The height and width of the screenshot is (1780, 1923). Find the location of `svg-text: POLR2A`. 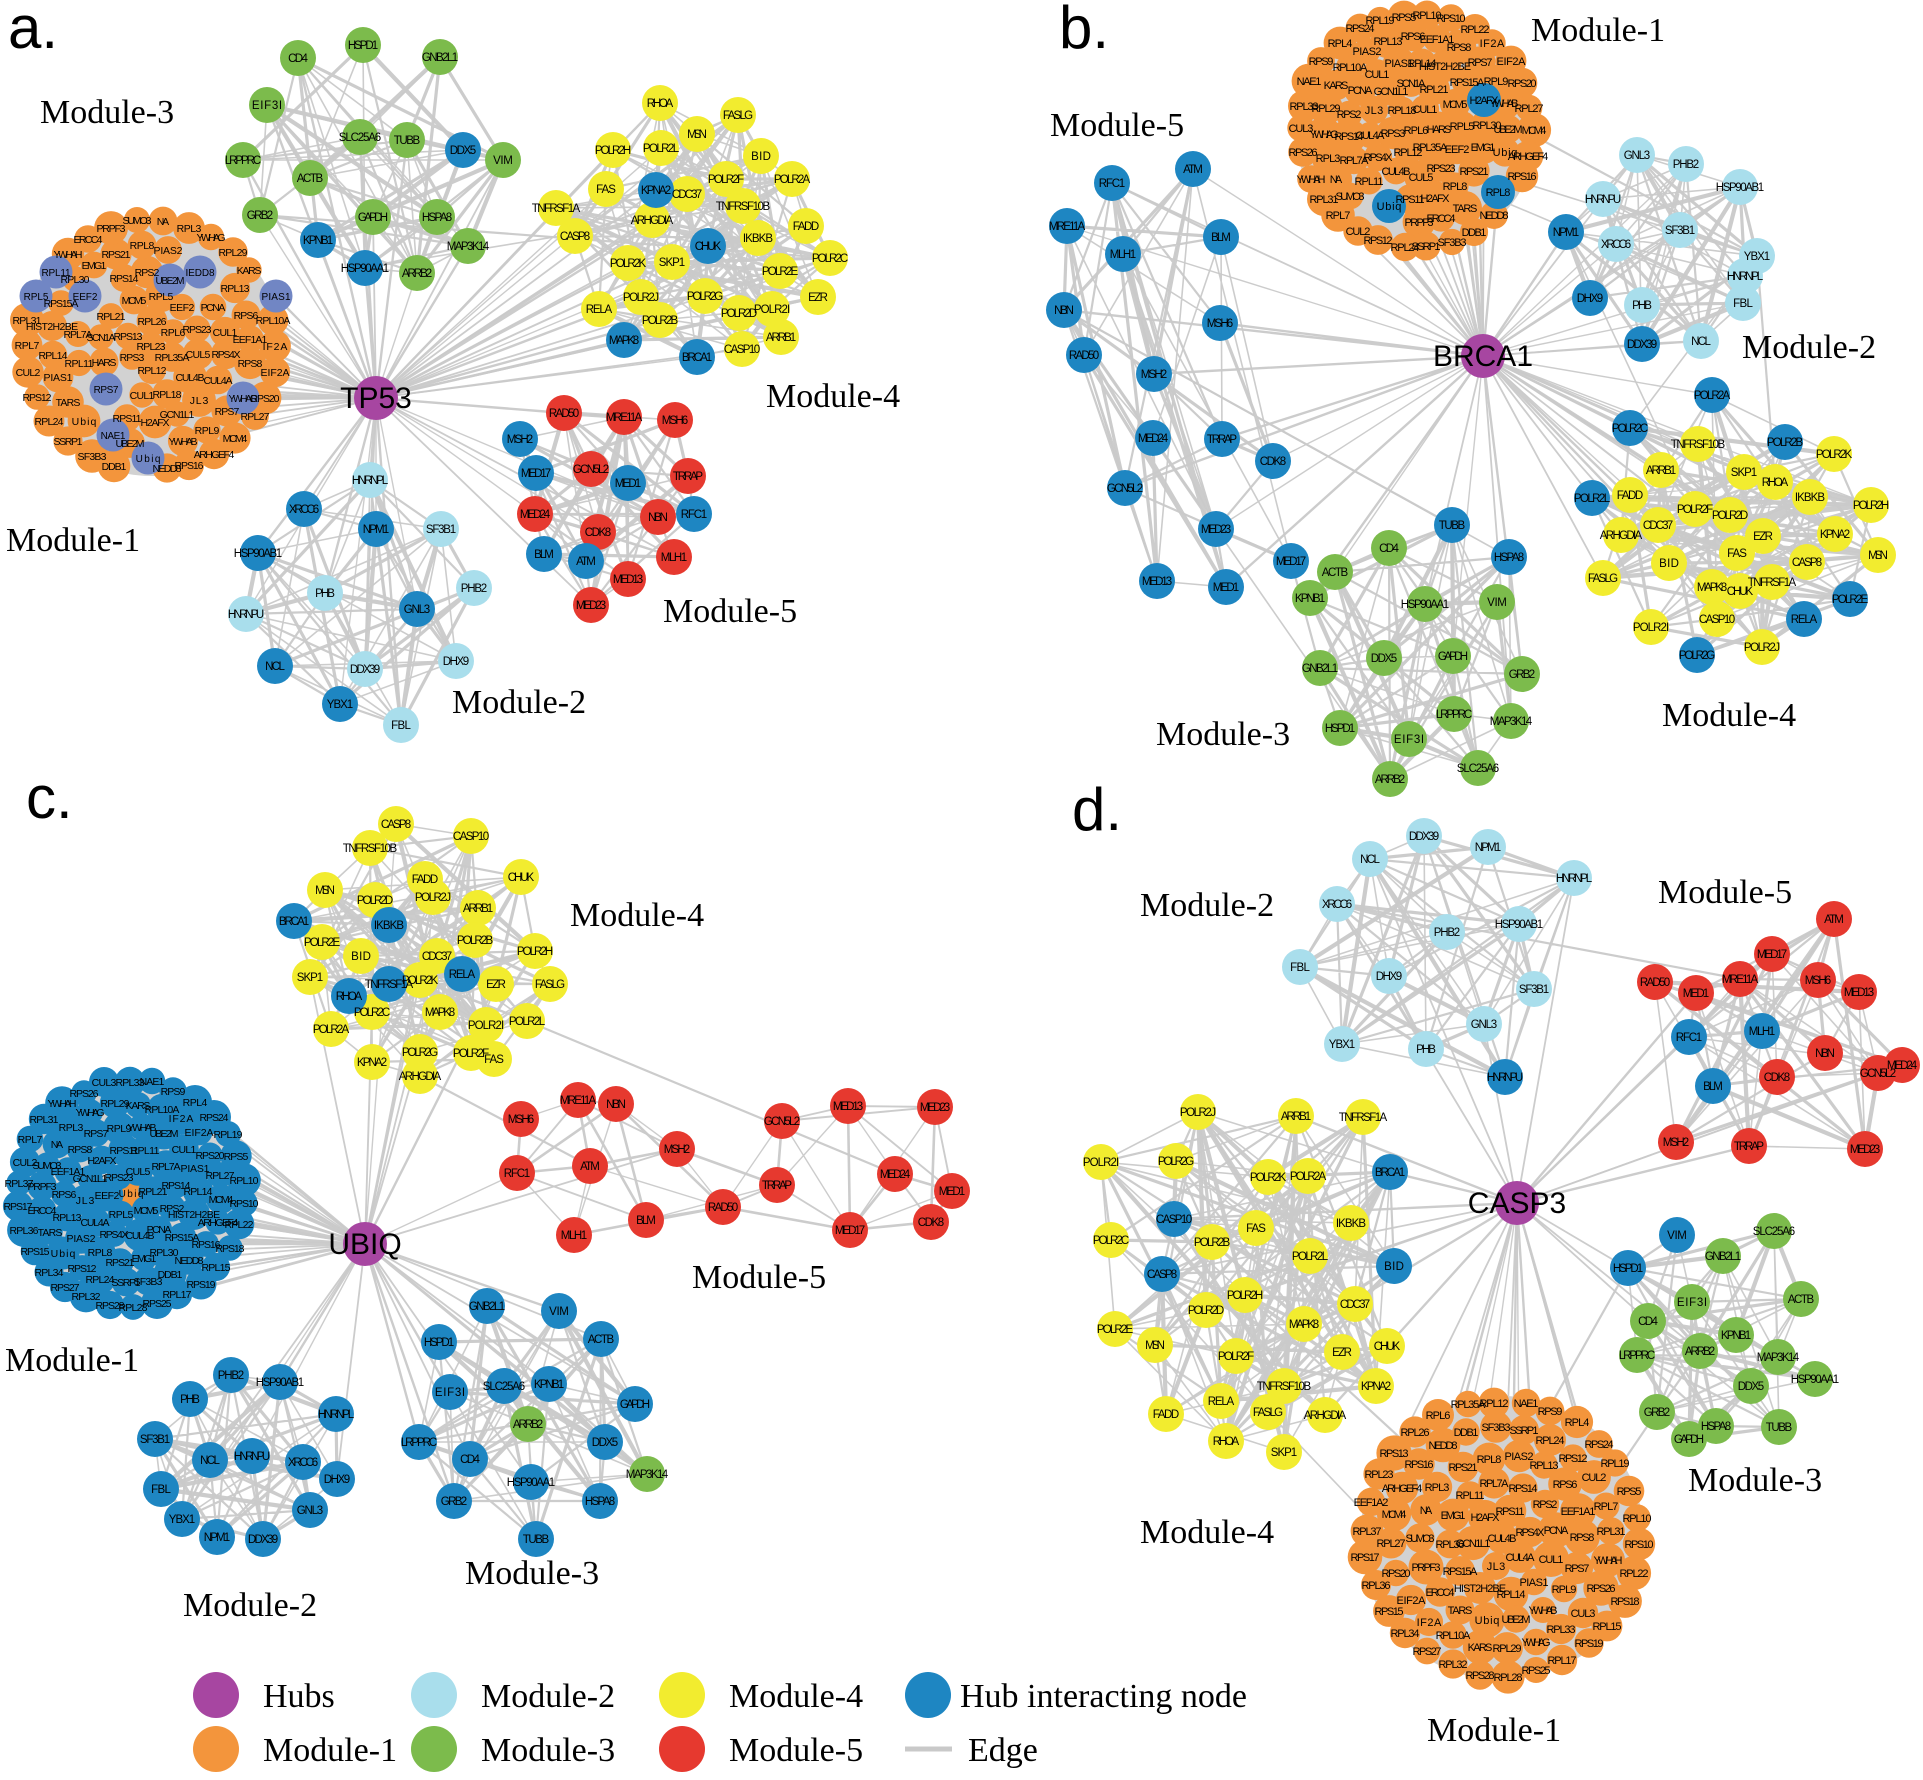

svg-text: POLR2A is located at coordinates (1308, 1177).